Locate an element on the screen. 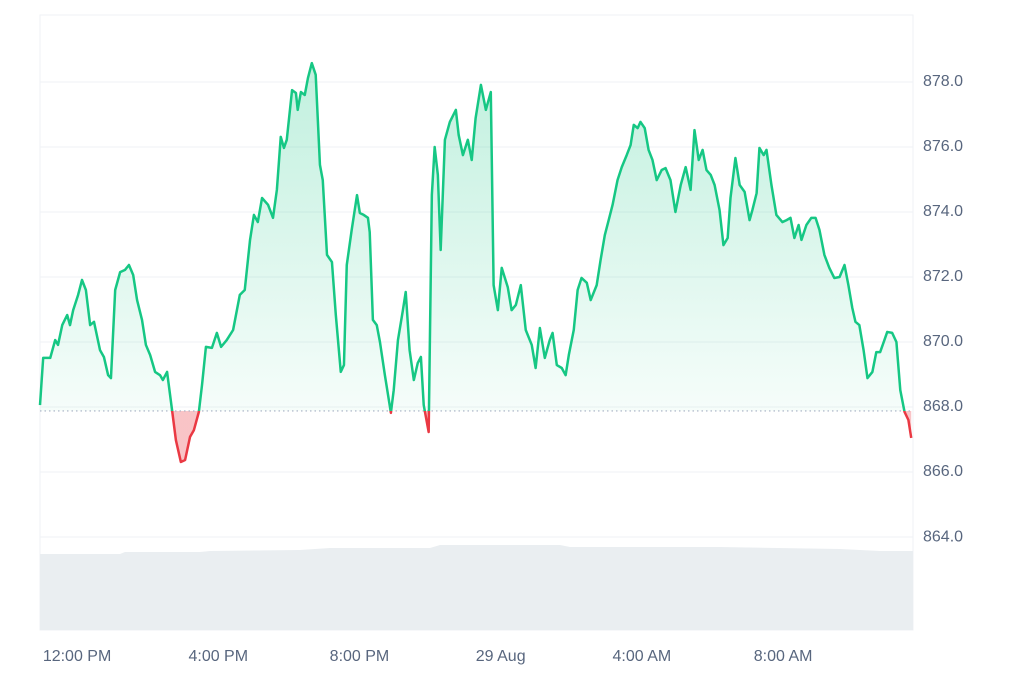 This screenshot has height=683, width=1024. x-tick-label: 4:00 PM is located at coordinates (218, 656).